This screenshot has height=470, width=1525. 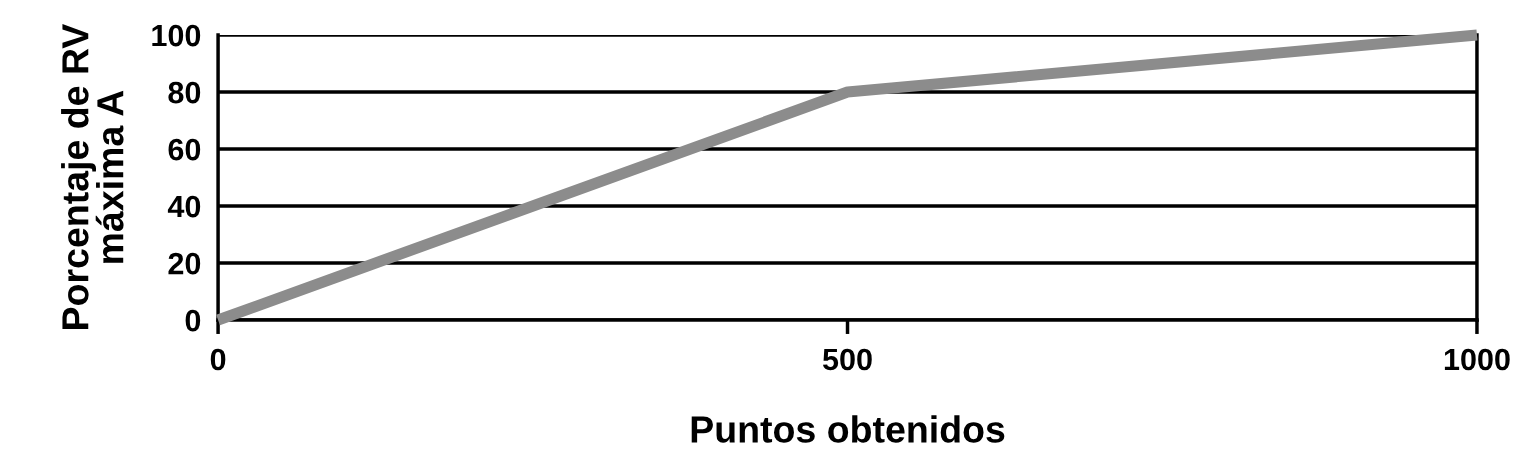 I want to click on y-tick-label: 0, so click(x=193, y=320).